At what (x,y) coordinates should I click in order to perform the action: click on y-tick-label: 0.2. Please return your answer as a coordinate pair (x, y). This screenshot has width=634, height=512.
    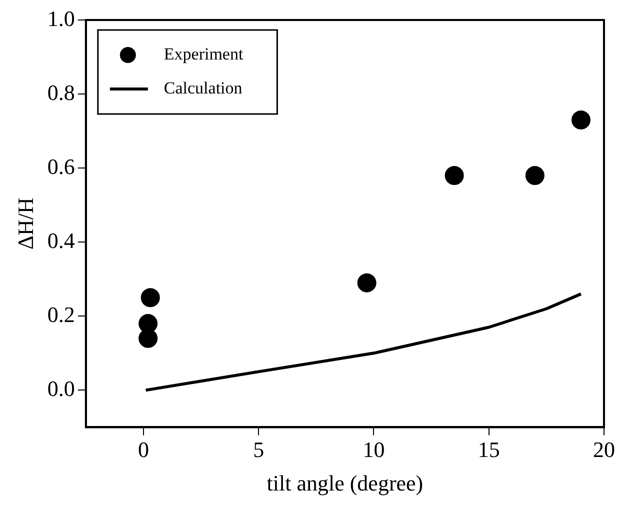
    Looking at the image, I should click on (61, 314).